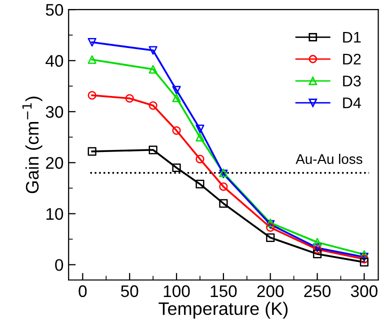 Image resolution: width=392 pixels, height=320 pixels. Describe the element at coordinates (317, 291) in the screenshot. I see `x-tick-label: 250` at that location.